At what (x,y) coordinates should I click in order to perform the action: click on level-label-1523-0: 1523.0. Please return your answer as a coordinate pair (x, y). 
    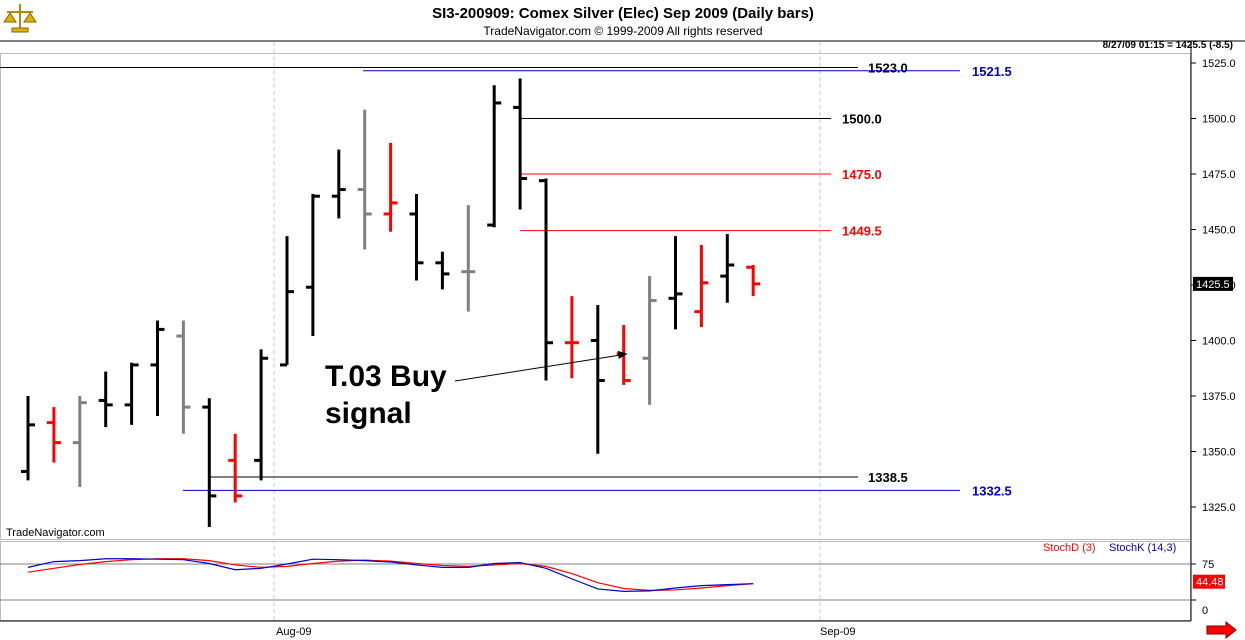
    Looking at the image, I should click on (888, 67).